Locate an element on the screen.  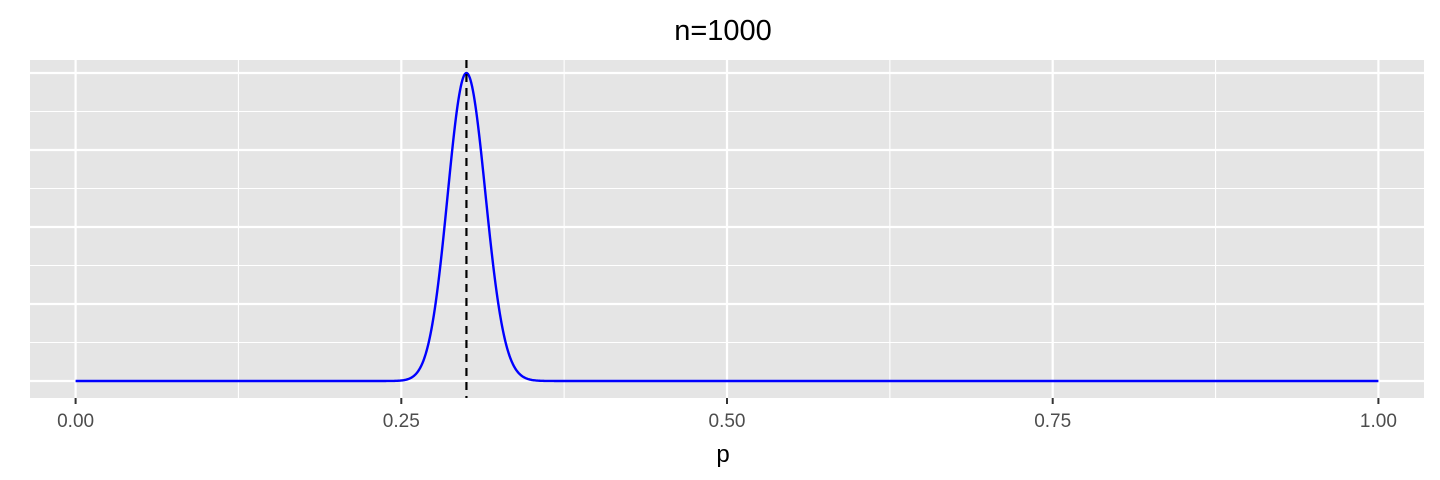
x-tick-label-3: 0.75 is located at coordinates (1052, 421).